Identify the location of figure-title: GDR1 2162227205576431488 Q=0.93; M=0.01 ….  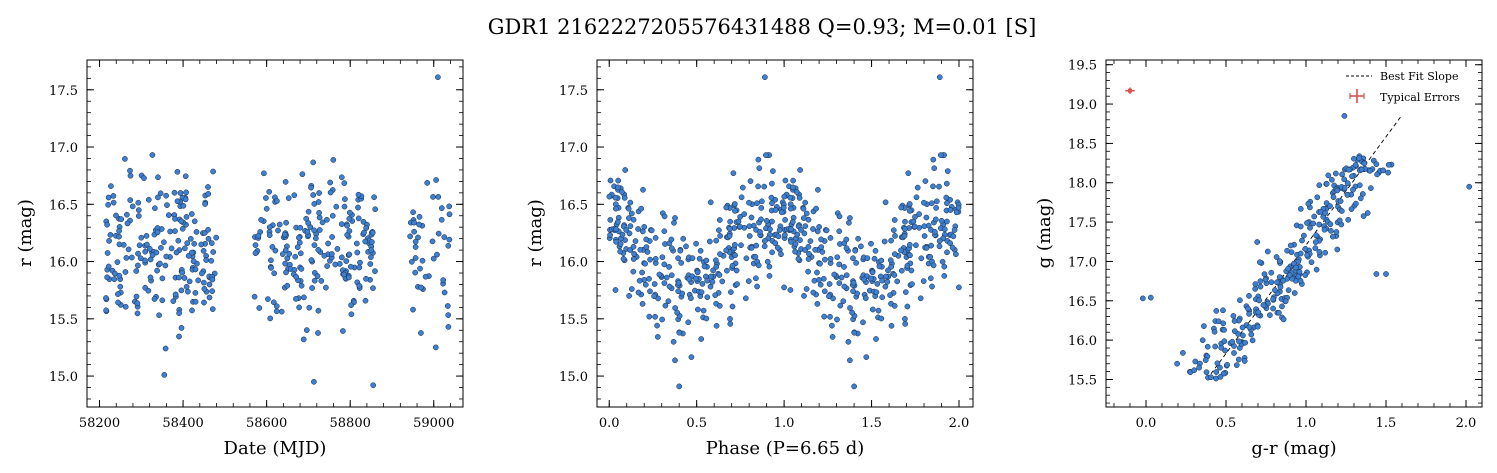
(762, 27).